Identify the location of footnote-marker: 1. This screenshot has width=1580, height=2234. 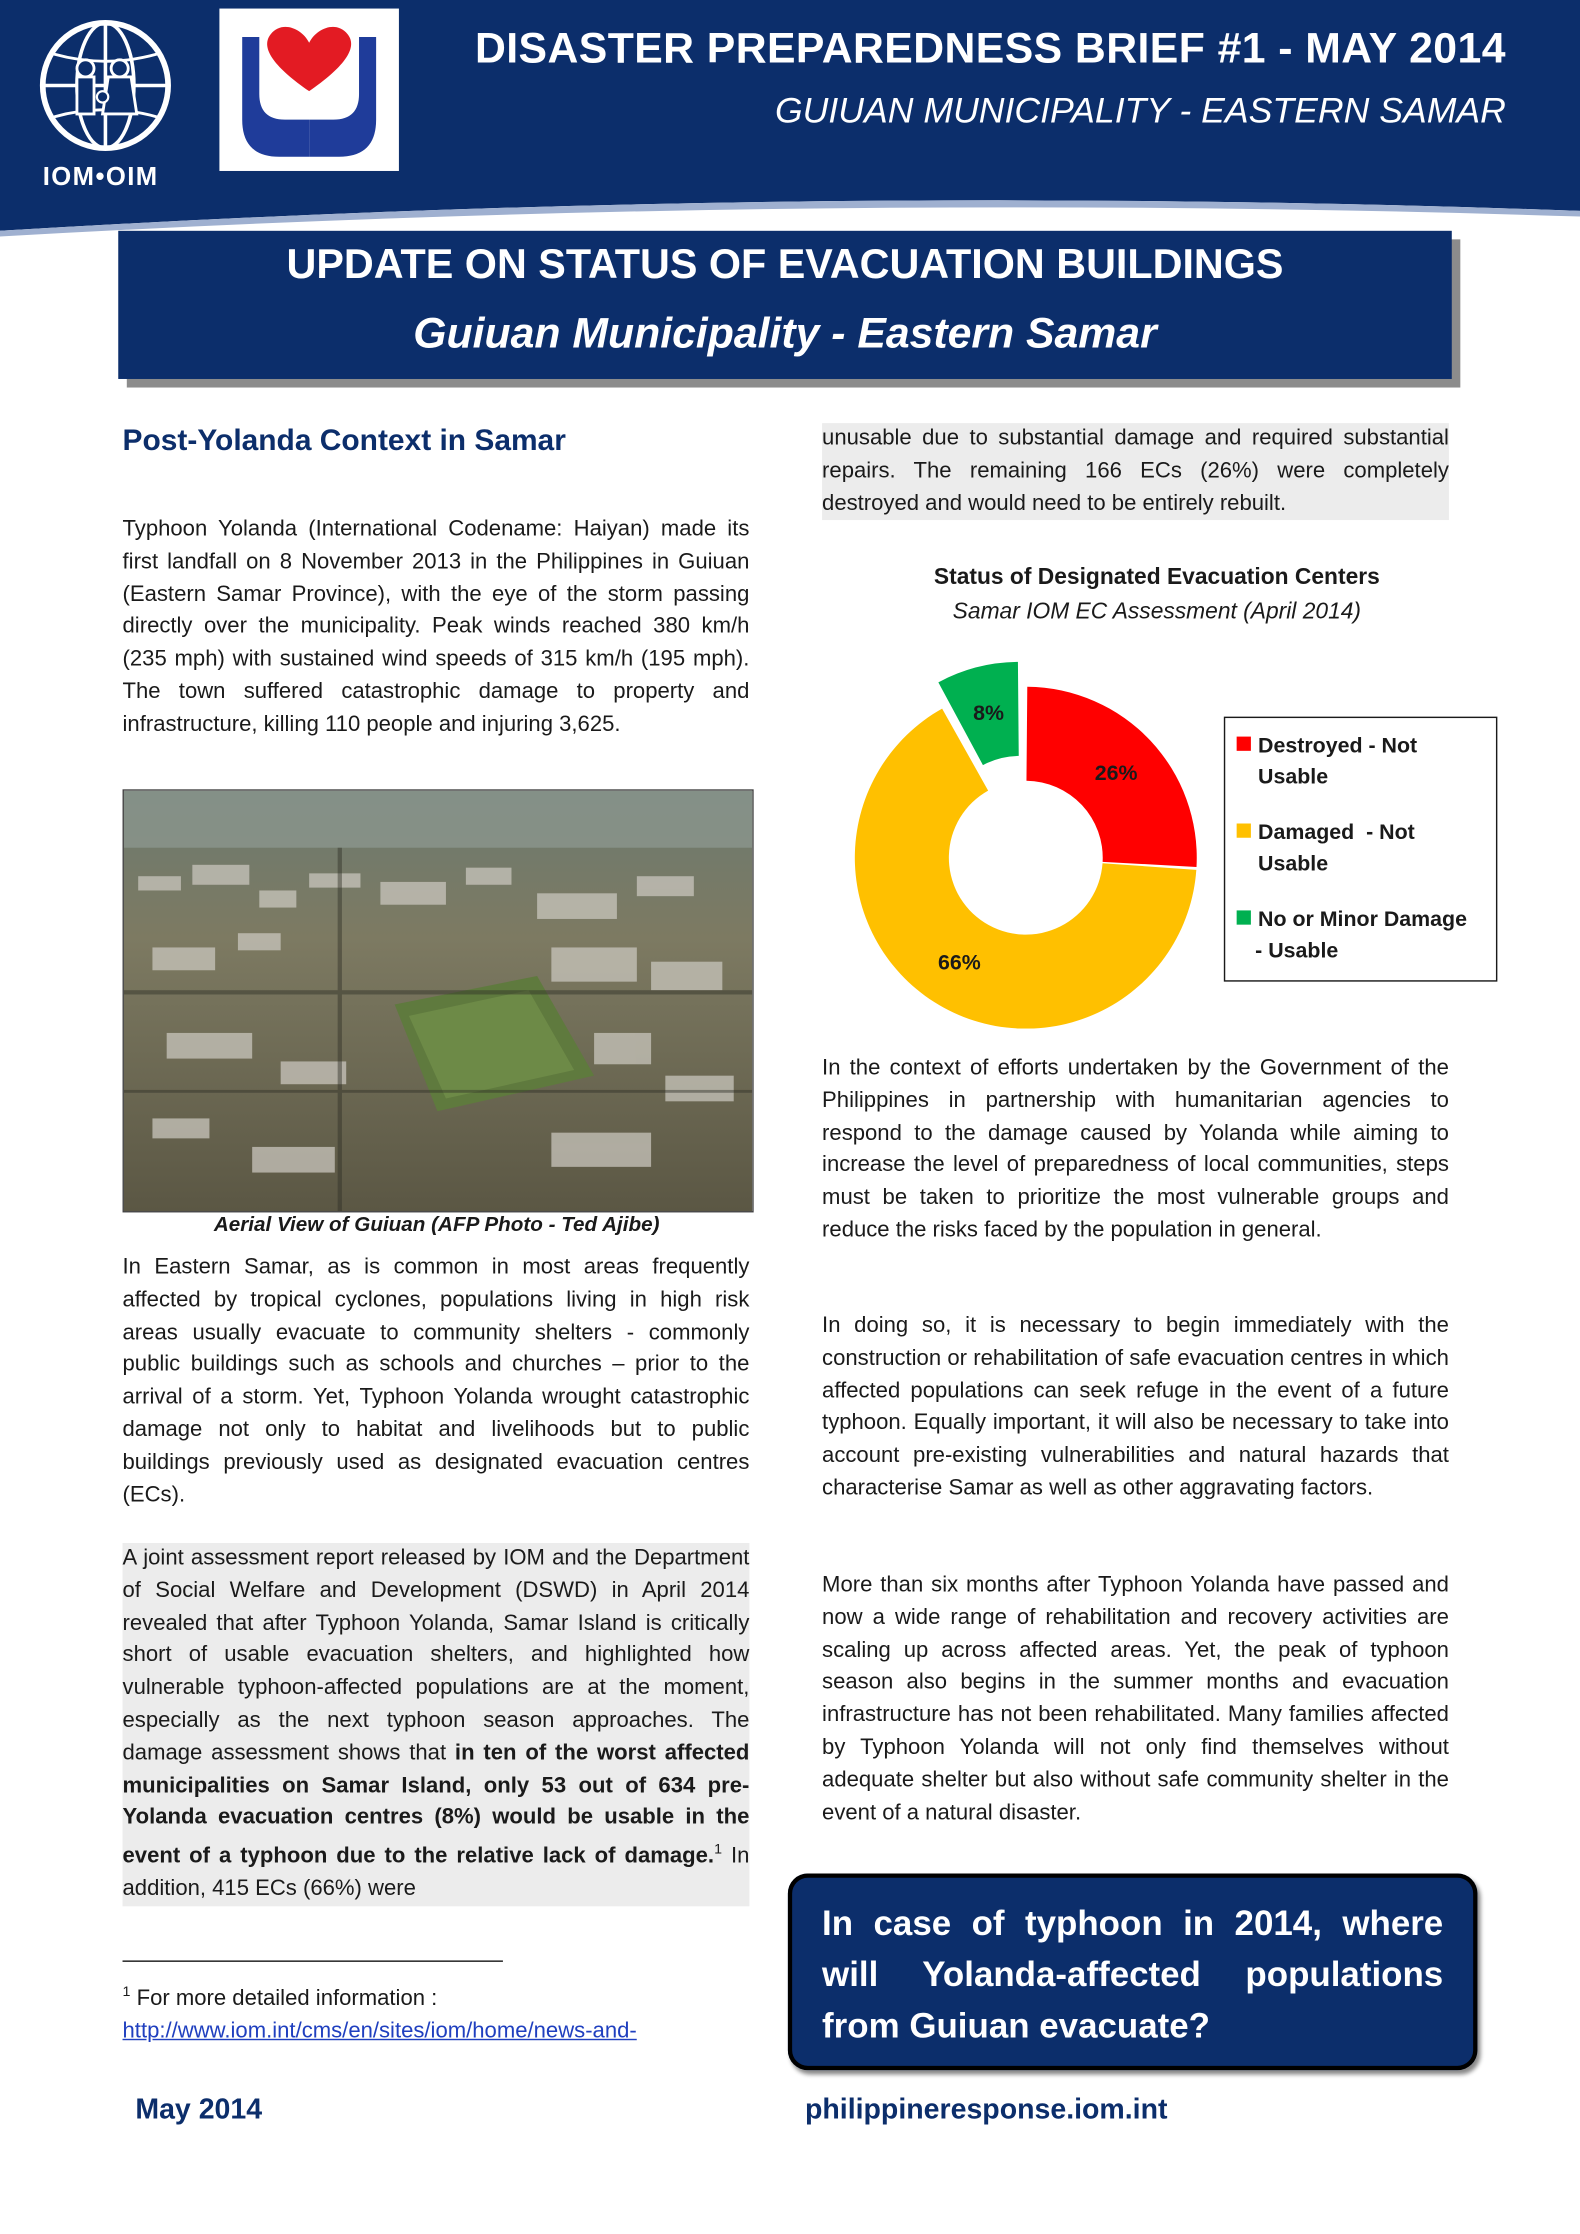
(718, 1850).